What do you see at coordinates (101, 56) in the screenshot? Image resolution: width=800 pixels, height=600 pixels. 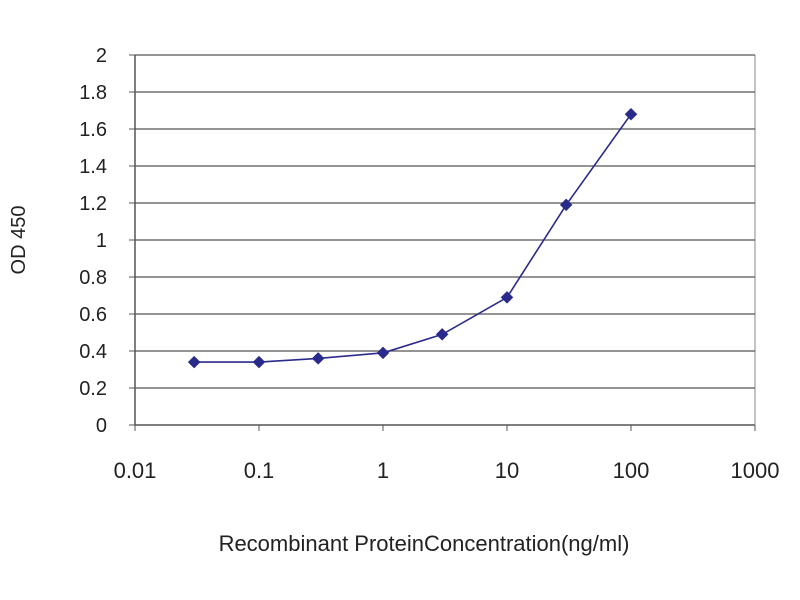 I see `y-tick-label: 2` at bounding box center [101, 56].